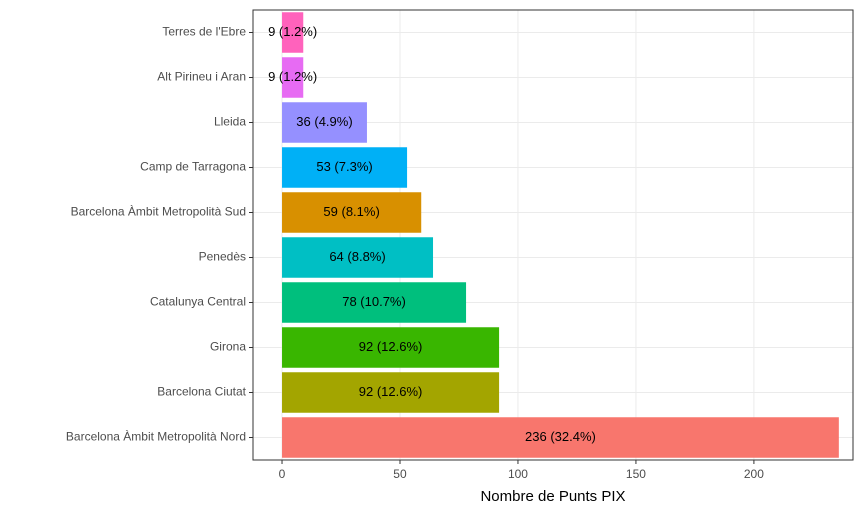  Describe the element at coordinates (201, 392) in the screenshot. I see `y-tick-label: Barcelona Ciutat` at that location.